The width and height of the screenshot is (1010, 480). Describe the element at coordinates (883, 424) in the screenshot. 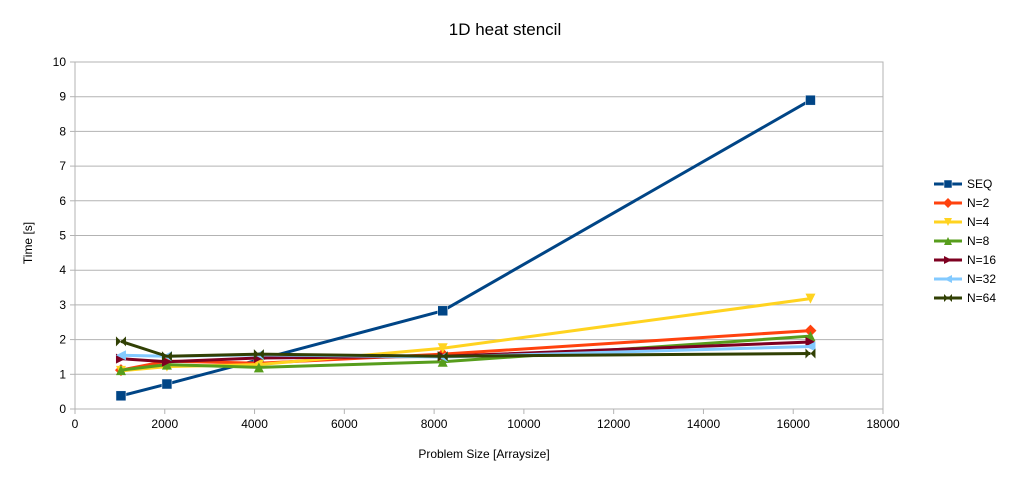

I see `x-tick-label: 18000` at that location.